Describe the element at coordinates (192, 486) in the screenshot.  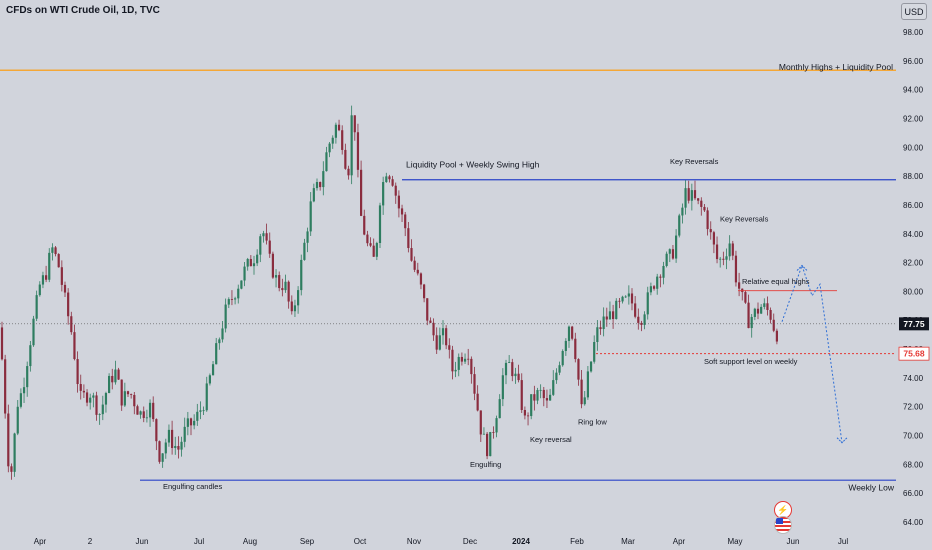
I see `annotation-label: Engulfing candles` at that location.